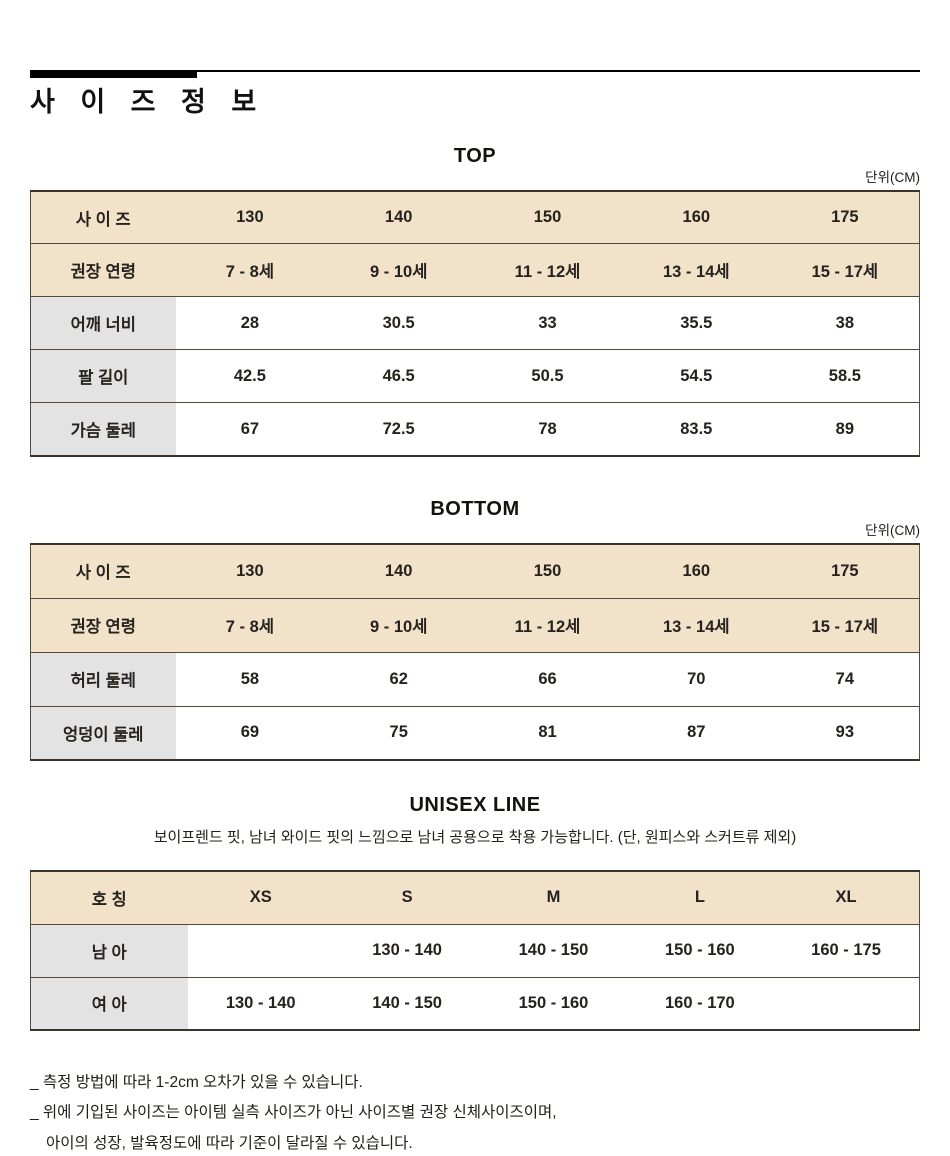  I want to click on top-heading: TOP, so click(475, 155).